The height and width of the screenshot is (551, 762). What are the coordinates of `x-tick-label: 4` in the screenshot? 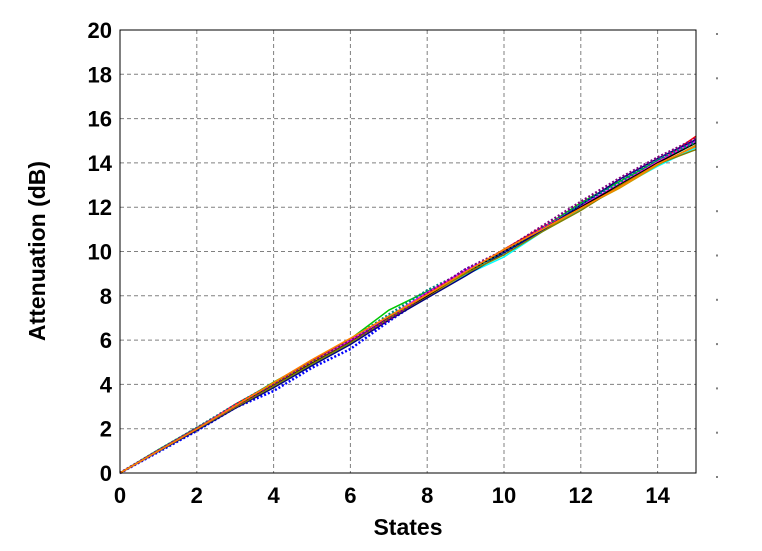 It's located at (273, 495).